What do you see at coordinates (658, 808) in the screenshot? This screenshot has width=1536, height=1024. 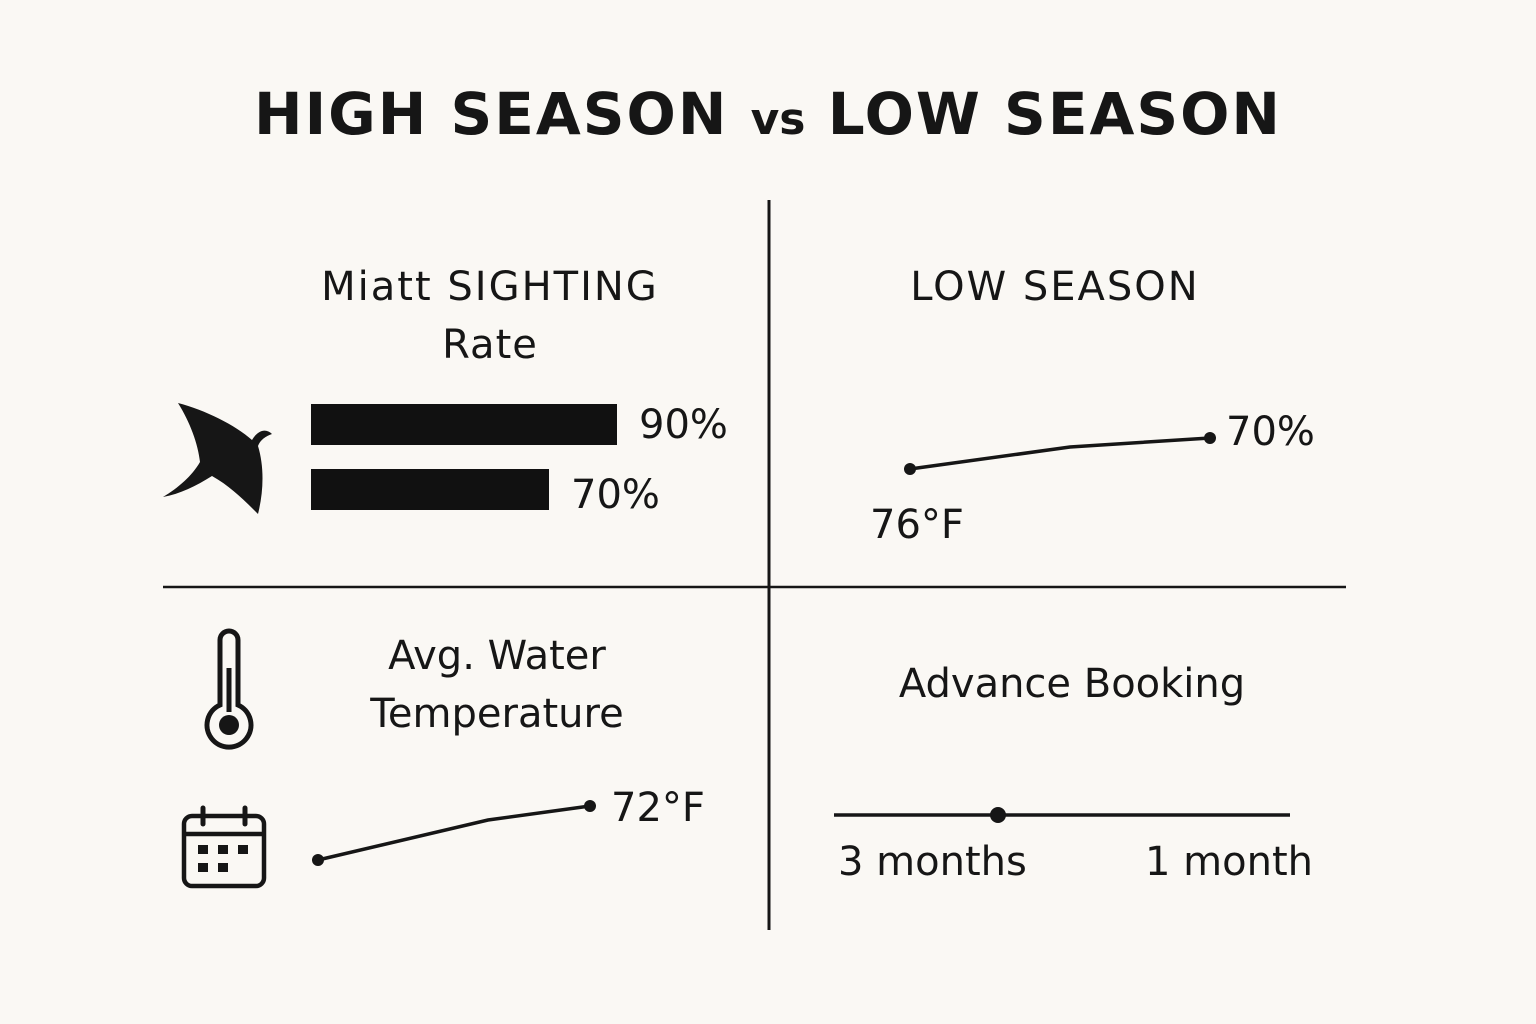 I see `water-temp-end-label: 72°F` at bounding box center [658, 808].